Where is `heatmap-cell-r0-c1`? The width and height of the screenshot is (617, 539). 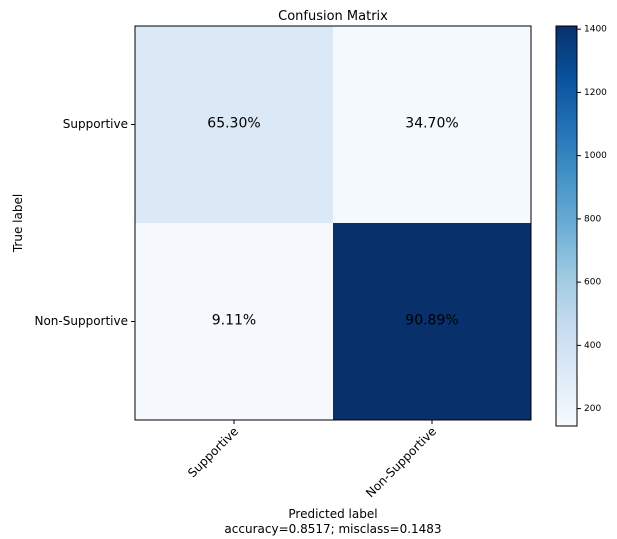
heatmap-cell-r0-c1 is located at coordinates (432, 124).